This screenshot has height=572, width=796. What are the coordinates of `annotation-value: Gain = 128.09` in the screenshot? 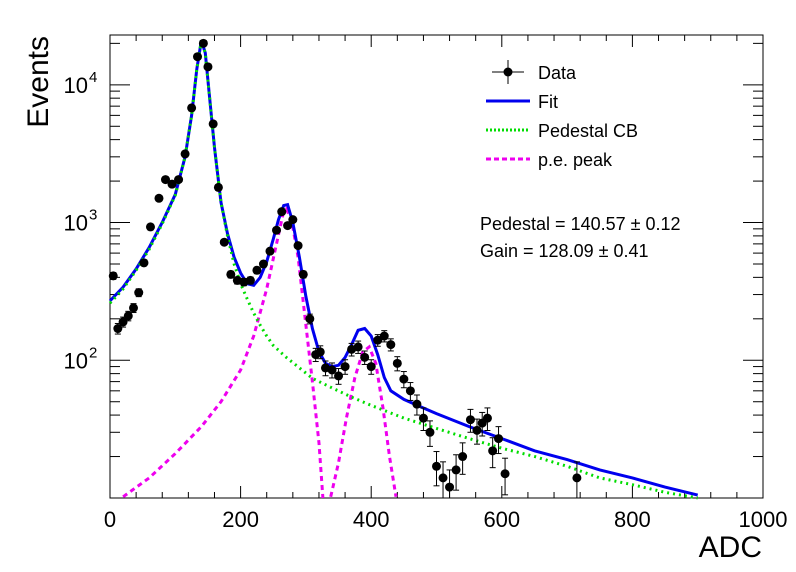 It's located at (539, 251).